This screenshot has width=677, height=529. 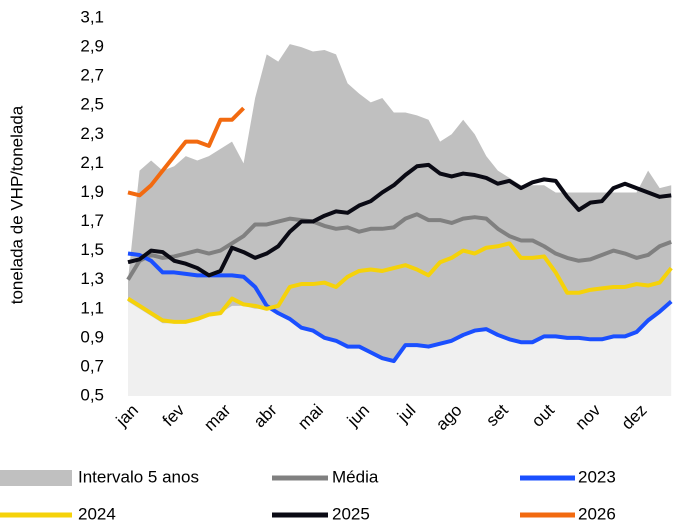 I want to click on y-tick-label: 2,1, so click(x=92, y=162).